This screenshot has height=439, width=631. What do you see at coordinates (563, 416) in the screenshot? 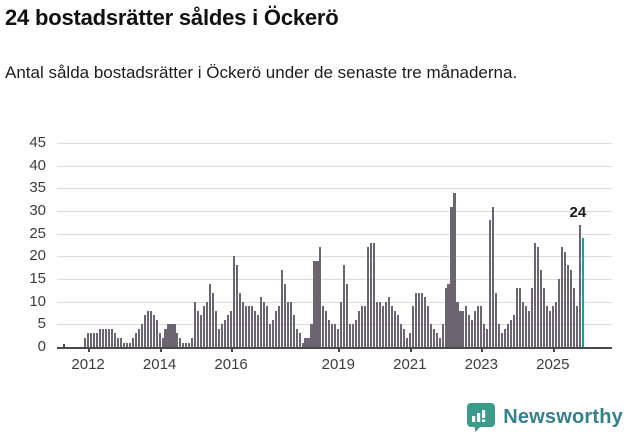
I see `newsworthy-logo-text: Newsworthy` at bounding box center [563, 416].